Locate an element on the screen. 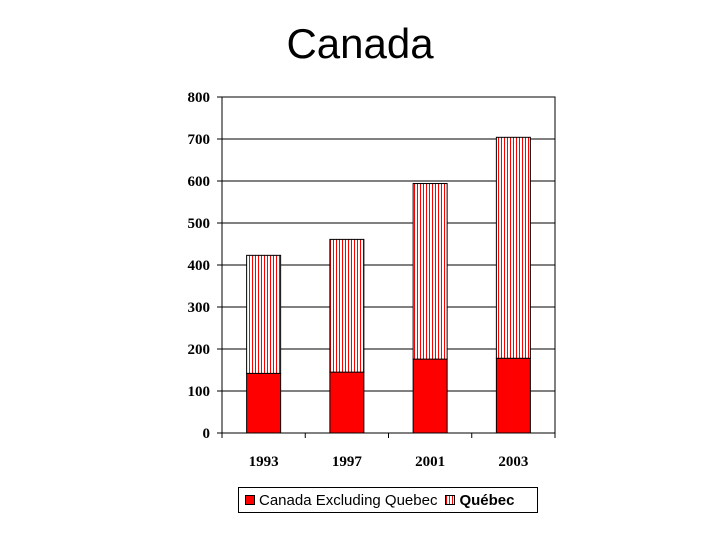 The width and height of the screenshot is (720, 540). y-tick-label: 800 is located at coordinates (199, 98).